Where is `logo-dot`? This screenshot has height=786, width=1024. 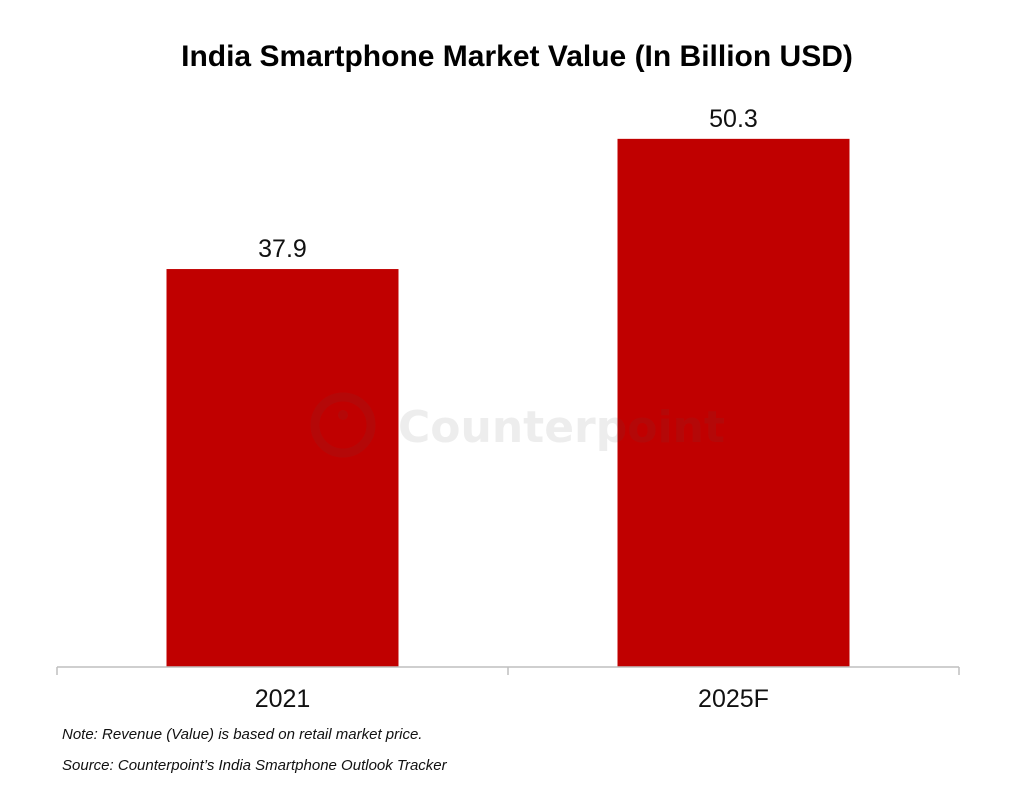
logo-dot is located at coordinates (343, 415).